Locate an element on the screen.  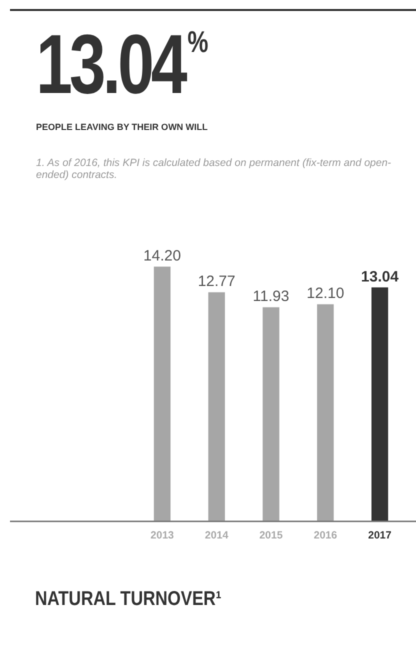
data-label: 13.04 is located at coordinates (380, 277).